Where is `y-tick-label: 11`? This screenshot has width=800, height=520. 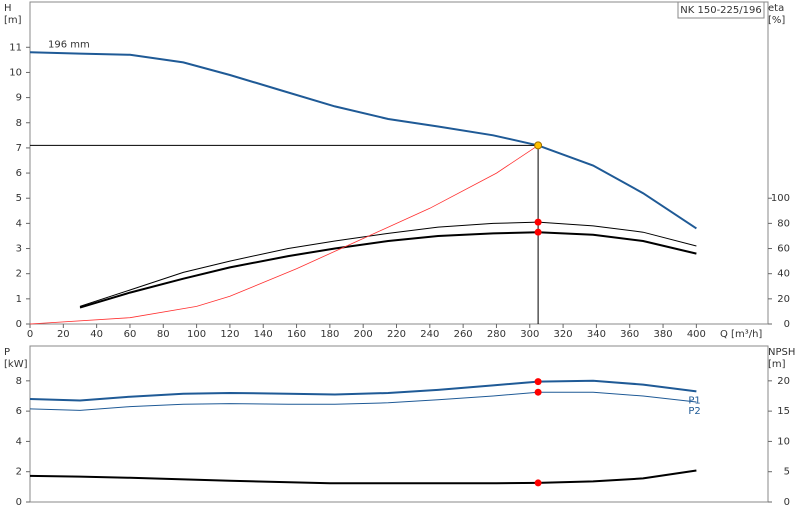 y-tick-label: 11 is located at coordinates (15, 47).